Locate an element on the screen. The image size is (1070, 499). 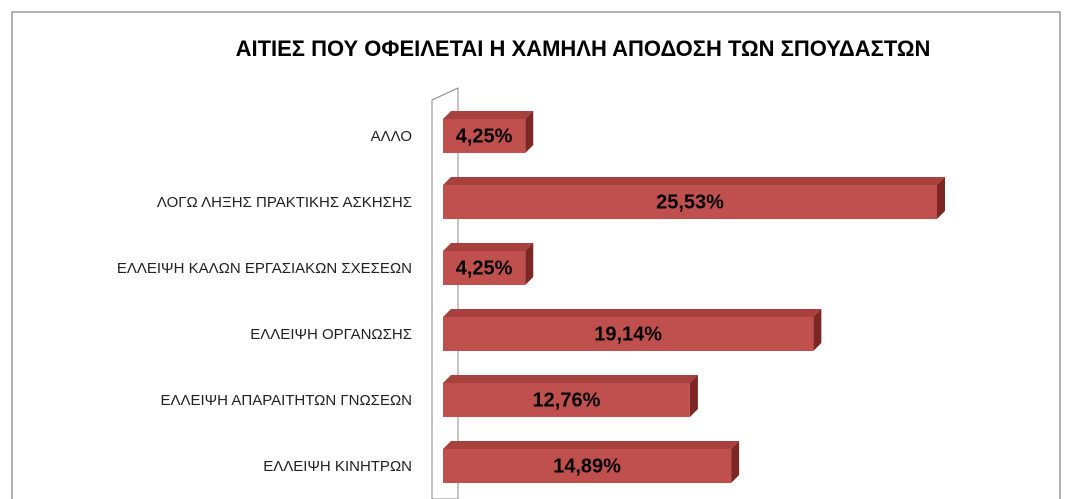
data-label: 25,53% is located at coordinates (690, 202).